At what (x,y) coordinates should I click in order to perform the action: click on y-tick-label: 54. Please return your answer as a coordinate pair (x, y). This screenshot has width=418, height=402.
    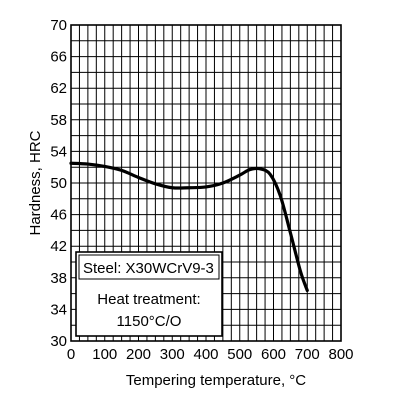
    Looking at the image, I should click on (58, 151).